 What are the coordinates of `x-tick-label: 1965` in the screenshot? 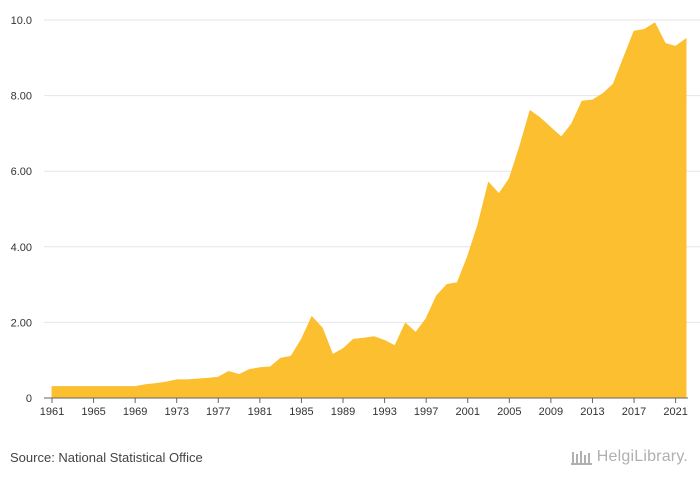 It's located at (93, 412).